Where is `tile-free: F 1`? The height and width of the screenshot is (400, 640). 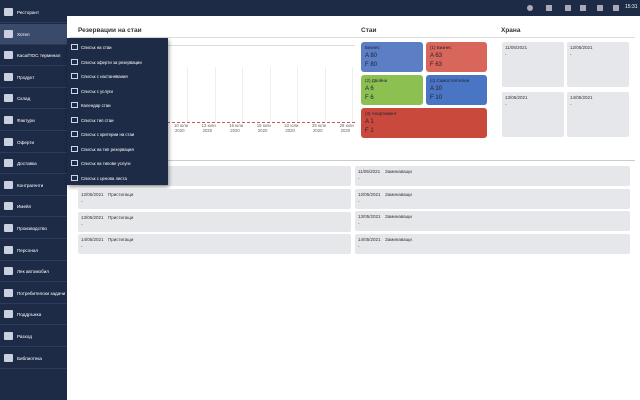 tile-free: F 1 is located at coordinates (369, 131).